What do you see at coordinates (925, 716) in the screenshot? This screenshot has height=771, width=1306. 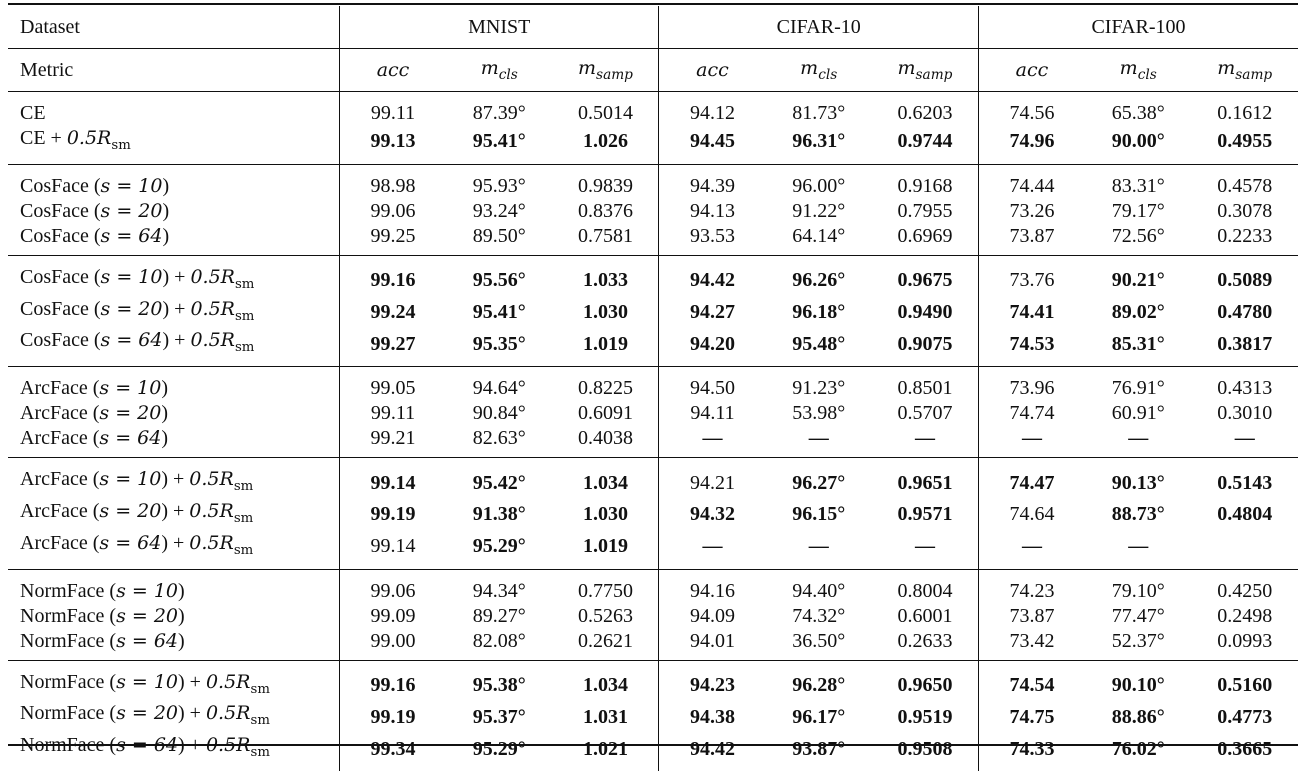 I see `table-cell: 0.9519` at bounding box center [925, 716].